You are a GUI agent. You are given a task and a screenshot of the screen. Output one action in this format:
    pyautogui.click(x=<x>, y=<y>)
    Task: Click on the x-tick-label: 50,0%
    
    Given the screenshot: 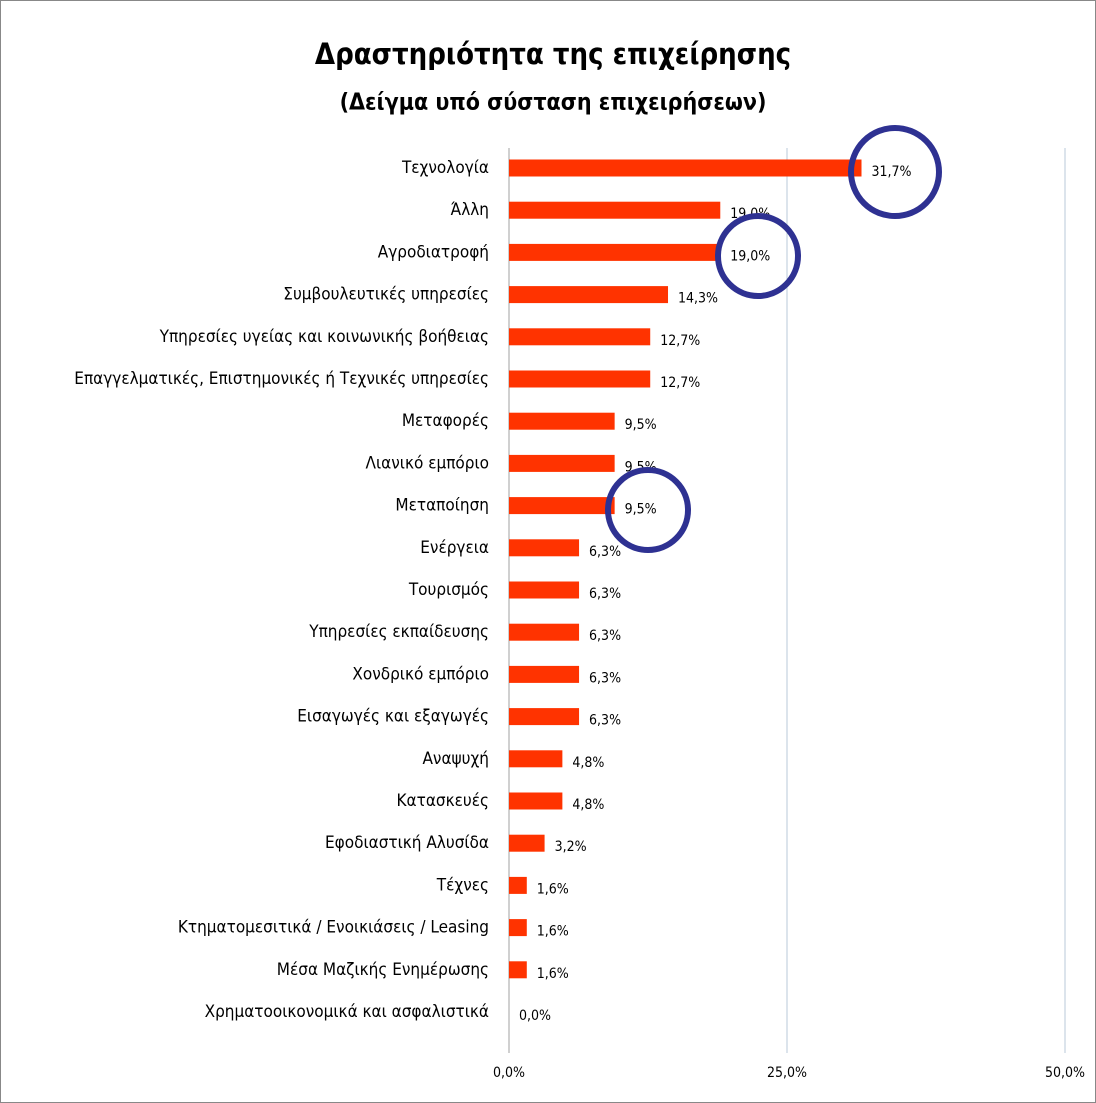 What is the action you would take?
    pyautogui.click(x=1065, y=1073)
    